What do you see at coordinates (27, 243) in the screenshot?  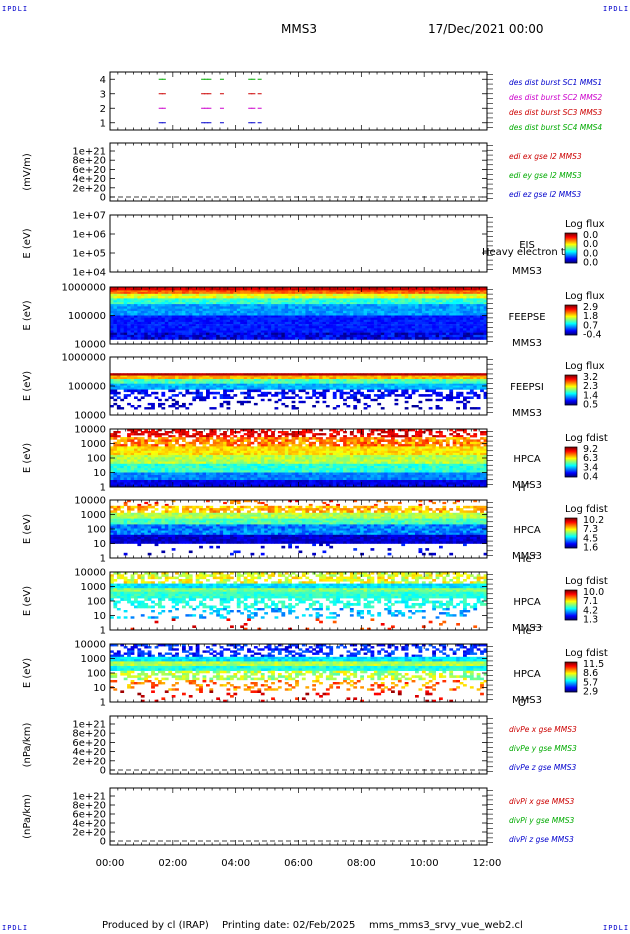 I see `eis-ylabel: E (eV)` at bounding box center [27, 243].